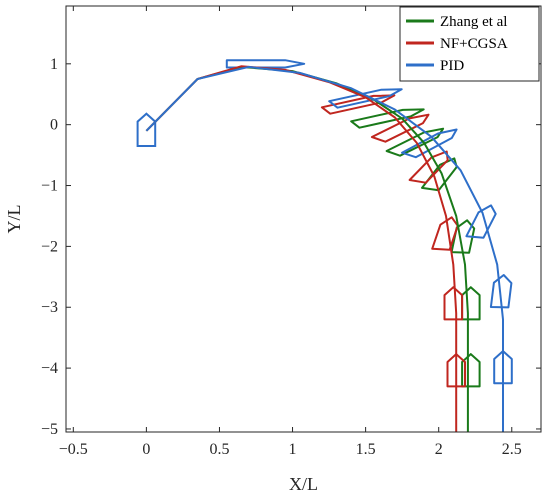  I want to click on y-tick-label: 1, so click(54, 64).